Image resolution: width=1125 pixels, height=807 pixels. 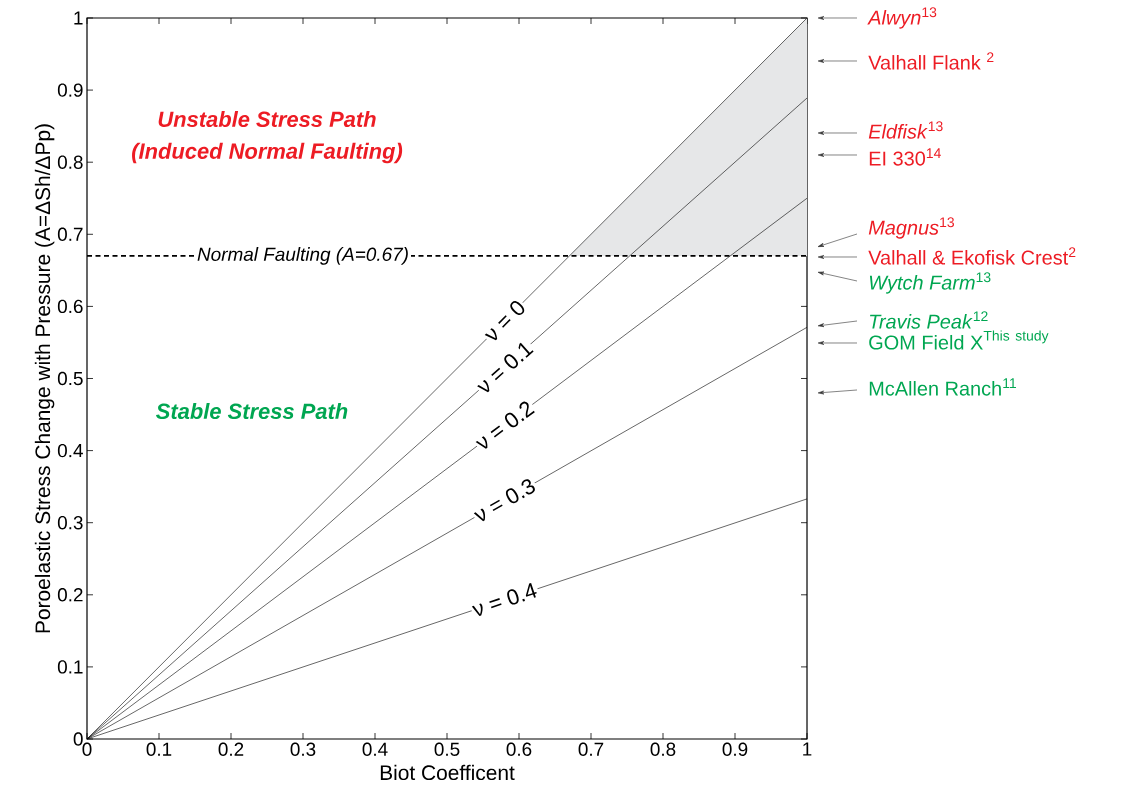 What do you see at coordinates (70, 595) in the screenshot?
I see `y-tick-label: 0.2` at bounding box center [70, 595].